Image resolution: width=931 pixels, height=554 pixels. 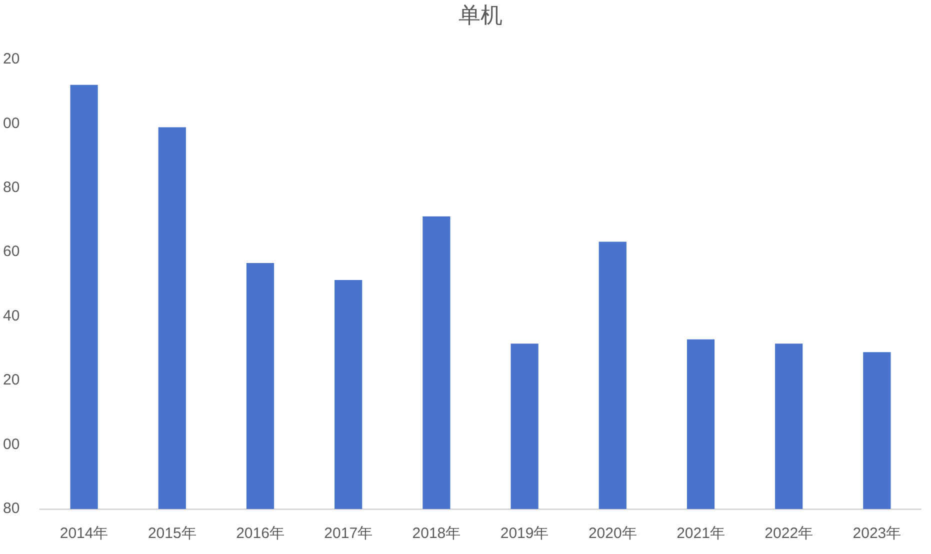 I want to click on x-tick-label: 2022年, so click(x=789, y=533).